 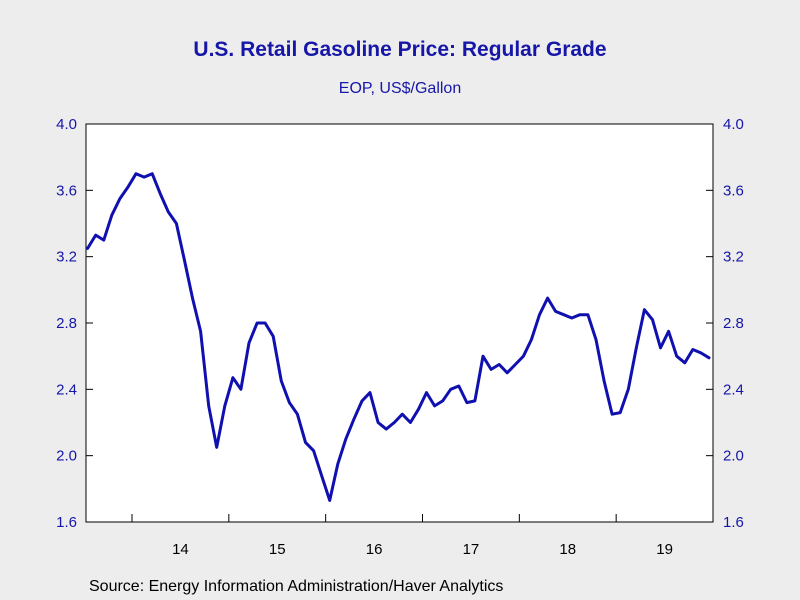 What do you see at coordinates (66, 522) in the screenshot?
I see `y-tick-label-left: 1.6` at bounding box center [66, 522].